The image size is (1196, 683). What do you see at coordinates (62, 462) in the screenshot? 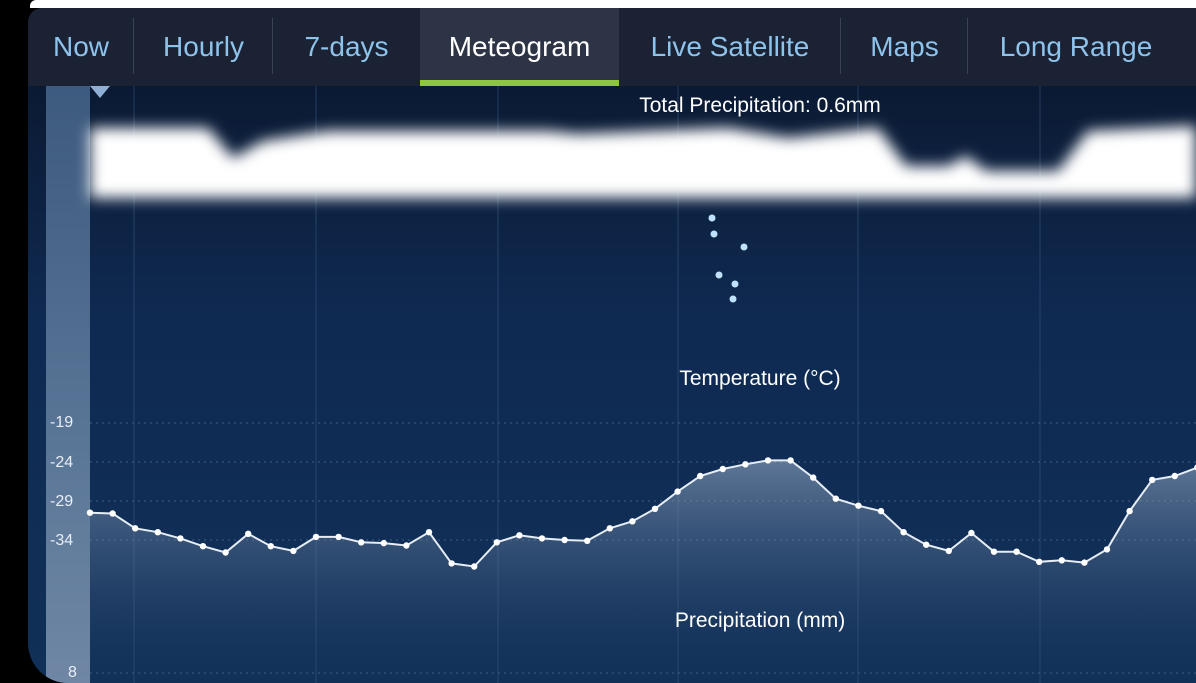
I see `y-tick-label: -24` at bounding box center [62, 462].